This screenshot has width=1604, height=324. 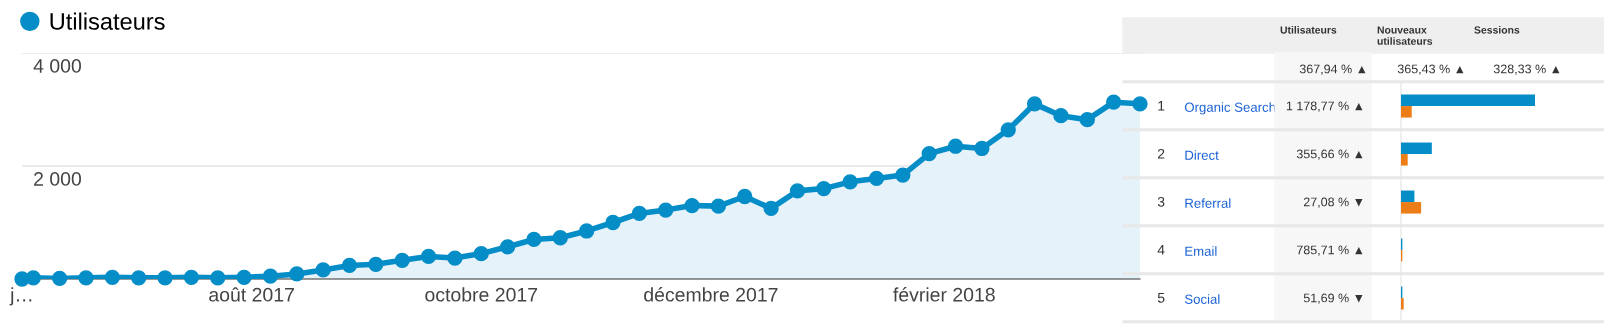 What do you see at coordinates (1161, 201) in the screenshot?
I see `text: 3` at bounding box center [1161, 201].